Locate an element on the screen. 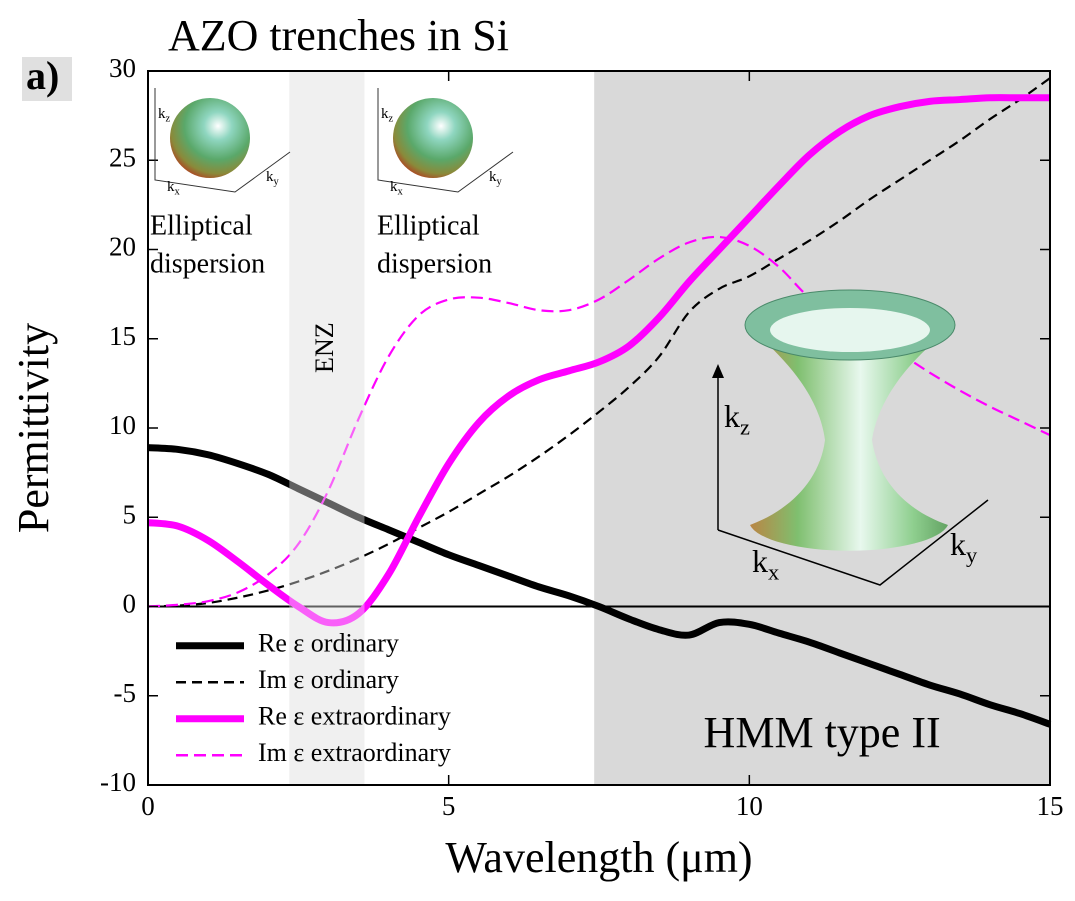  y-tick-label: 30 is located at coordinates (122, 68).